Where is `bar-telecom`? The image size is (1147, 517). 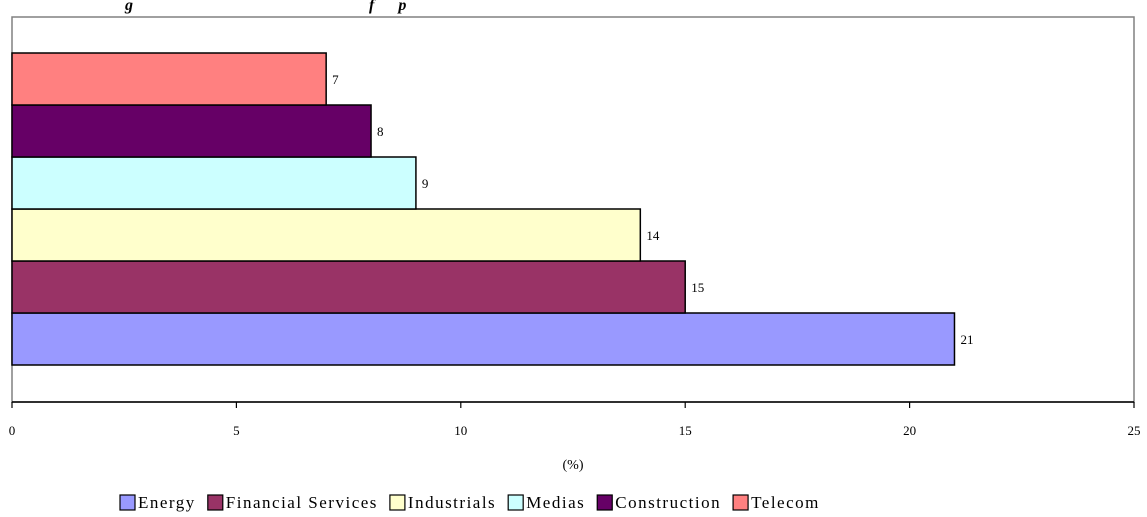
bar-telecom is located at coordinates (169, 79).